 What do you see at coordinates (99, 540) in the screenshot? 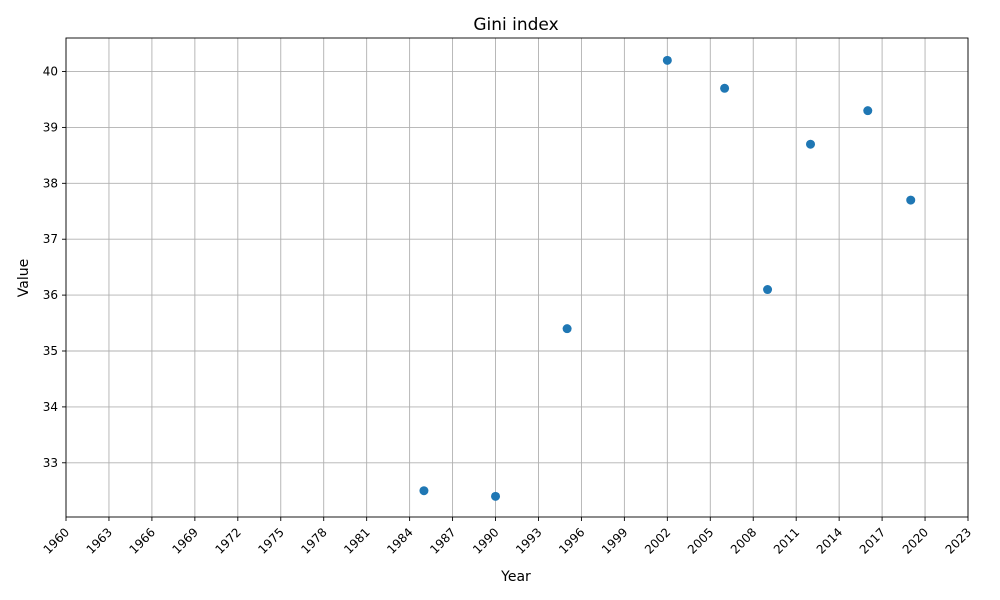
I see `x-tick-label: 1963` at bounding box center [99, 540].